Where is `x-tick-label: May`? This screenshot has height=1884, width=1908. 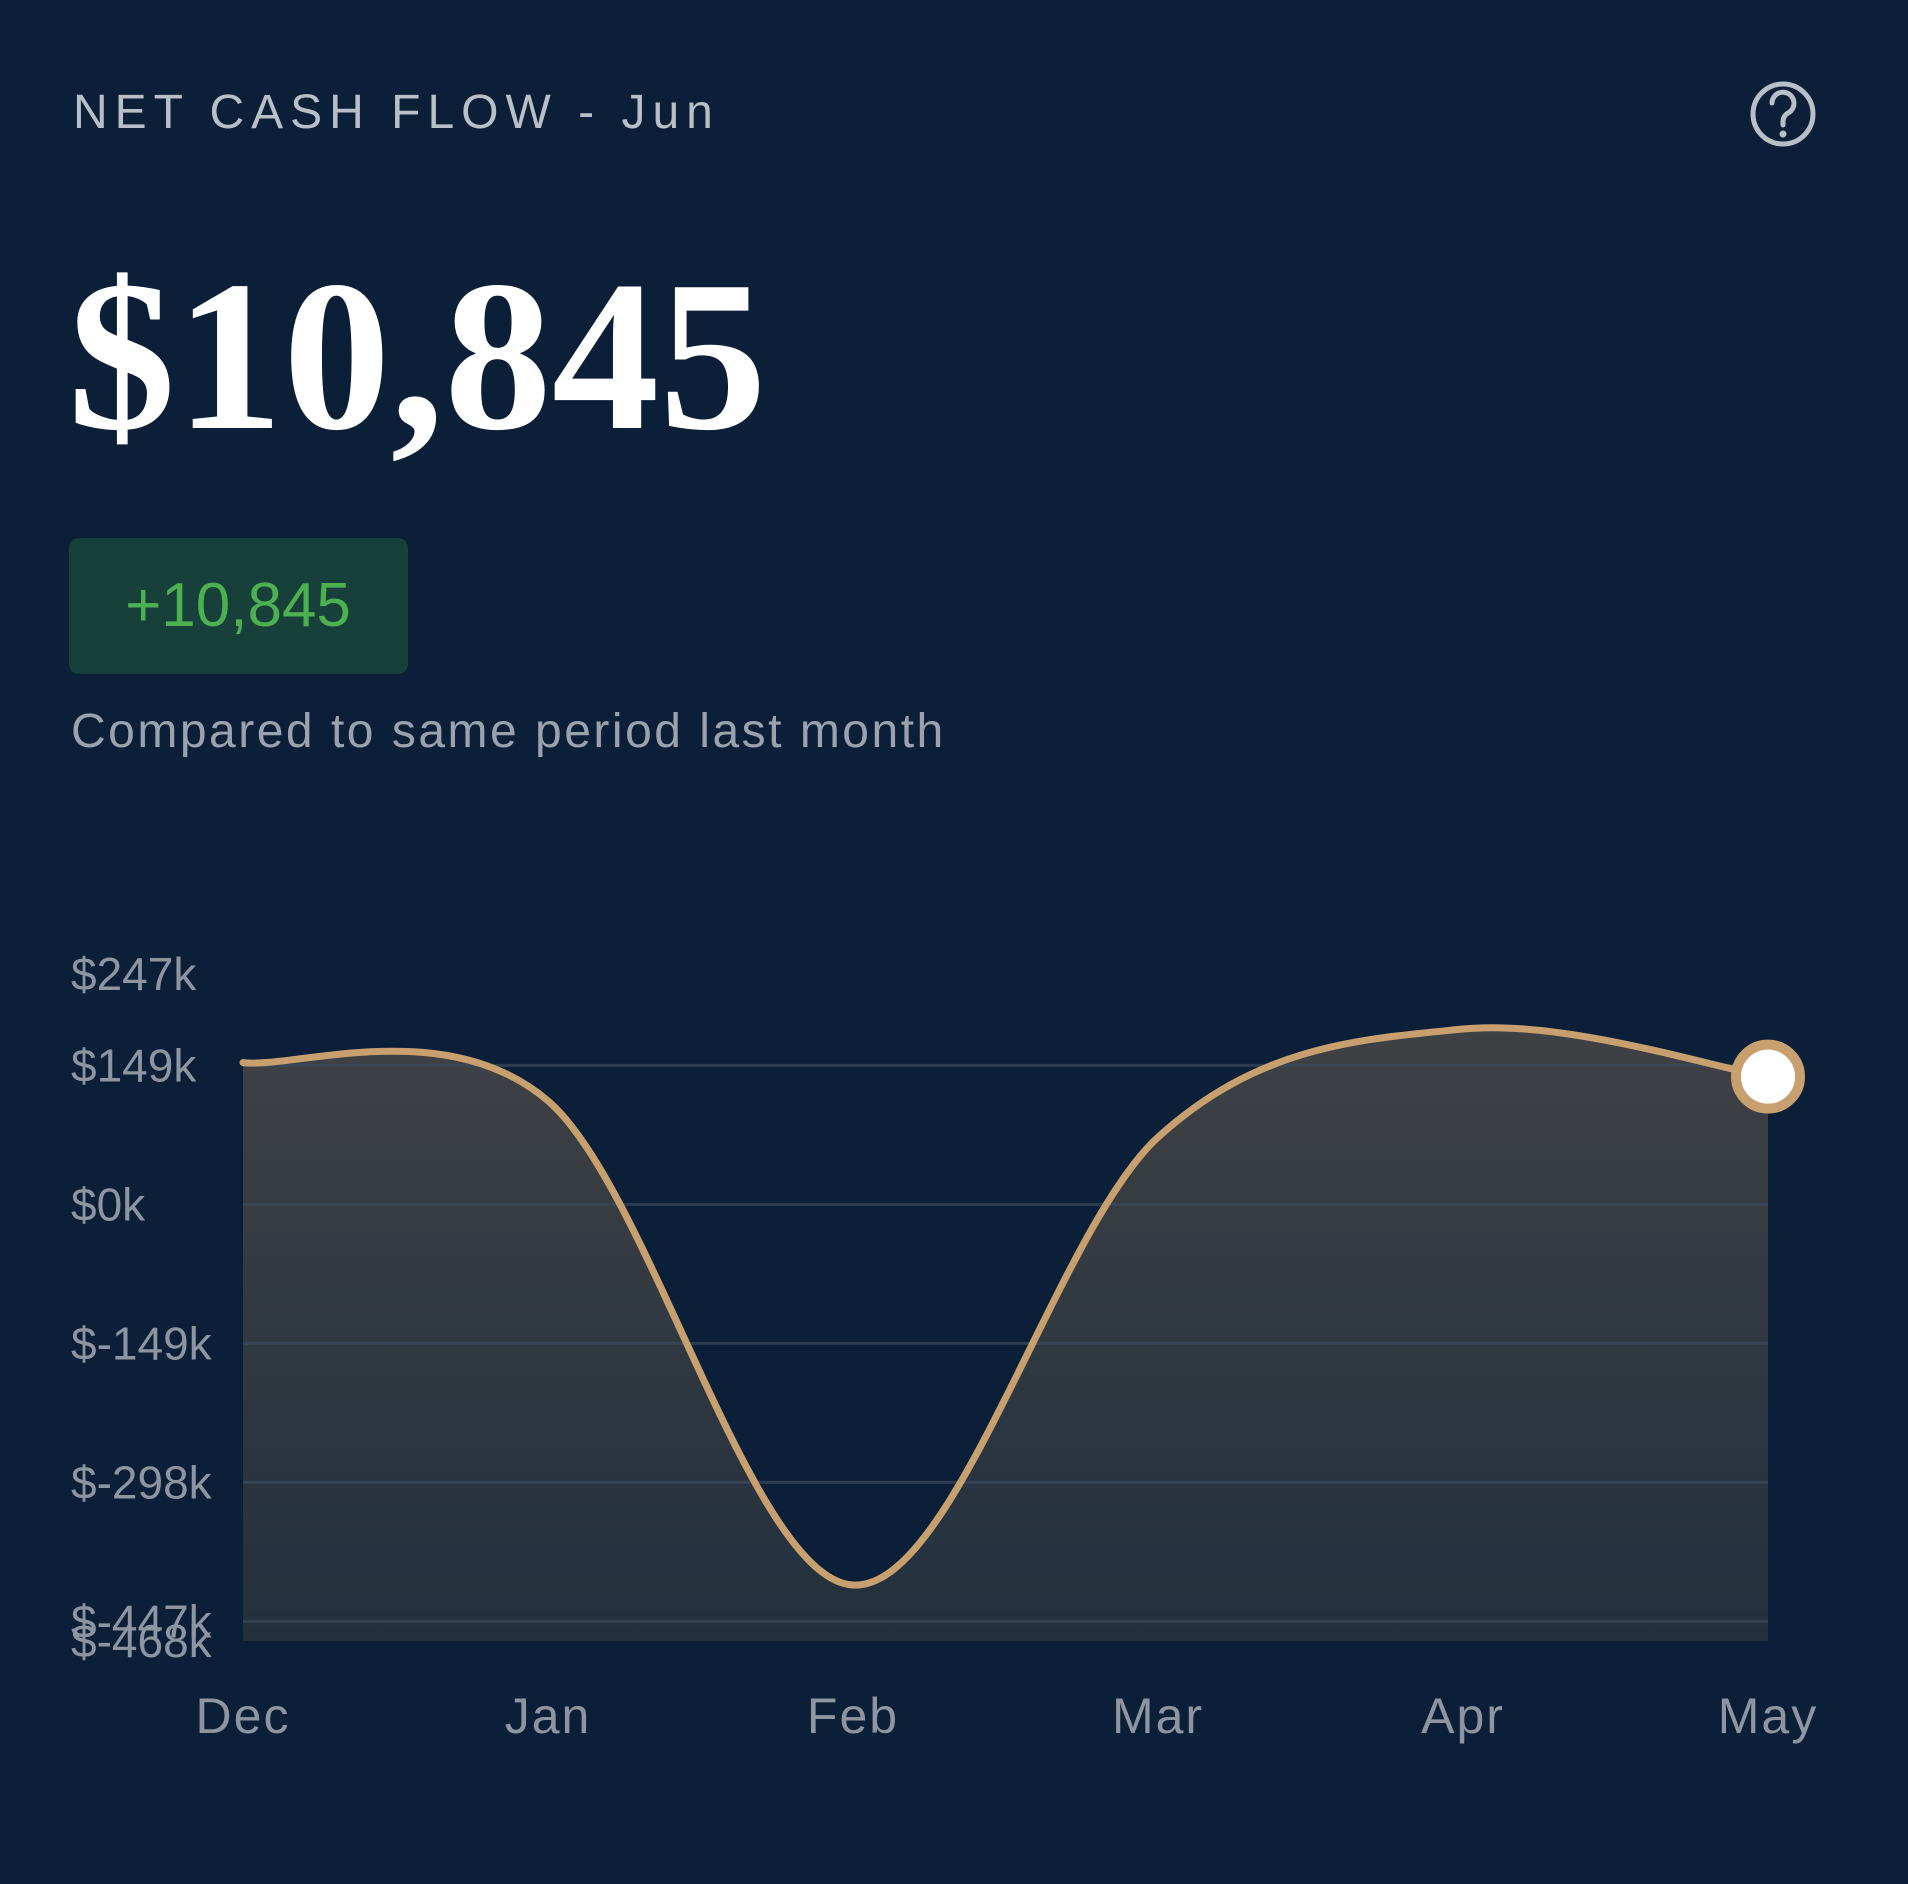 x-tick-label: May is located at coordinates (1768, 1716).